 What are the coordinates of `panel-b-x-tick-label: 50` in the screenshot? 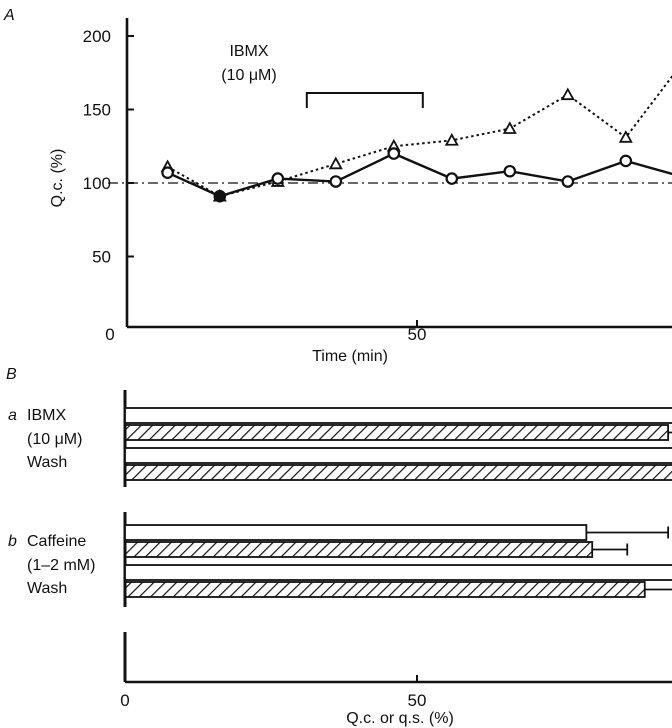 It's located at (417, 700).